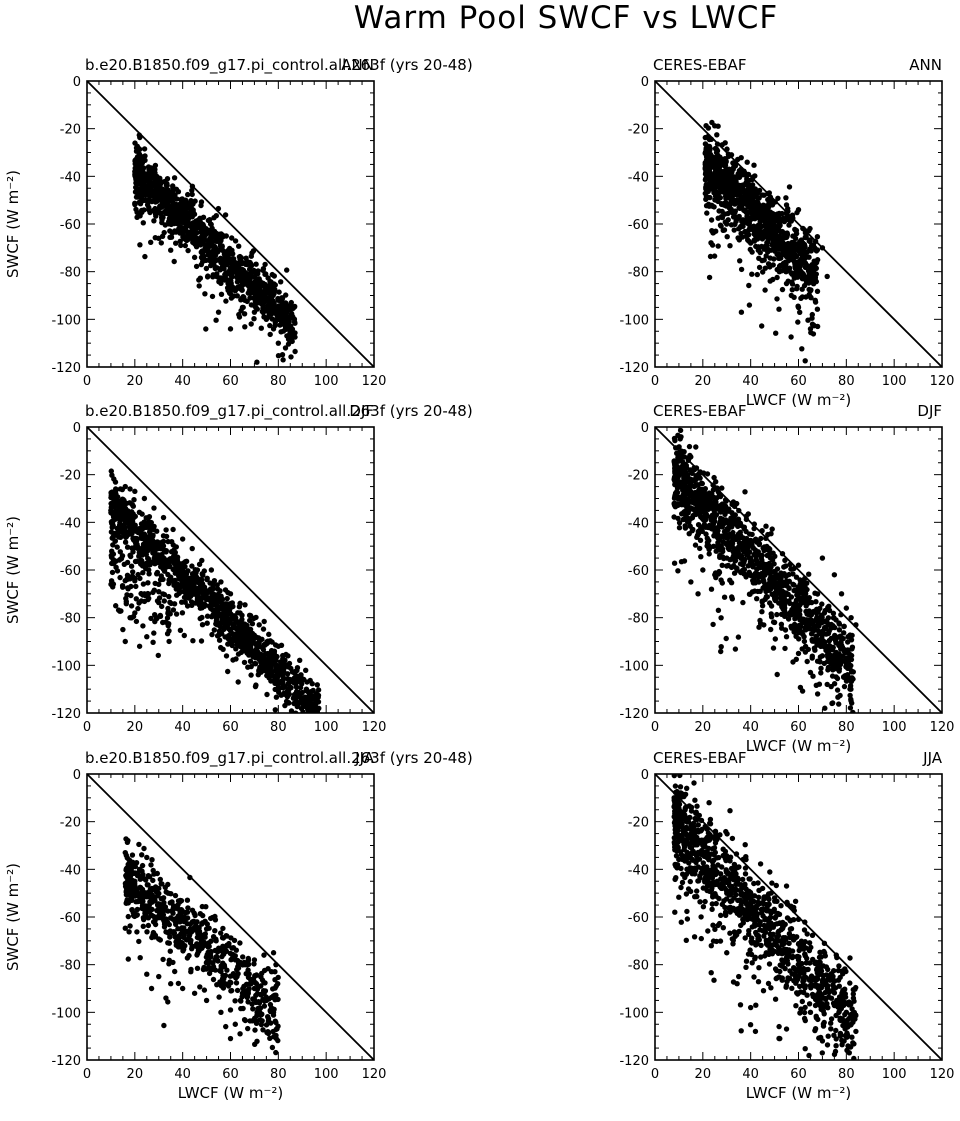  I want to click on y-tick-label: -40, so click(70, 177).